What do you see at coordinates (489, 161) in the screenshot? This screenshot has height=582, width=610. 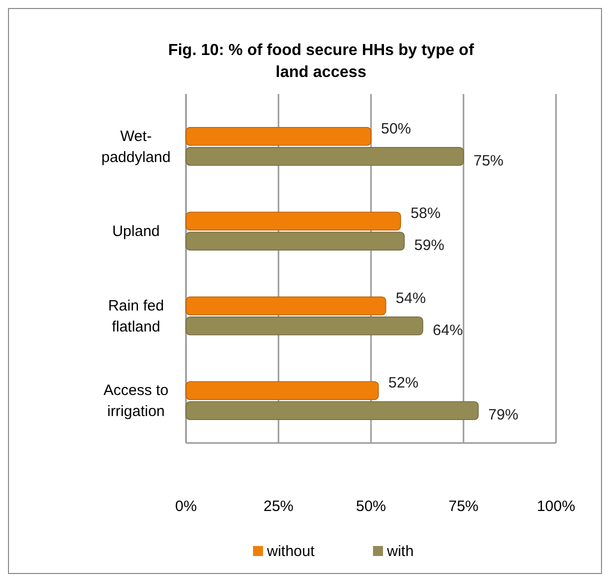 I see `data-label: 75%` at bounding box center [489, 161].